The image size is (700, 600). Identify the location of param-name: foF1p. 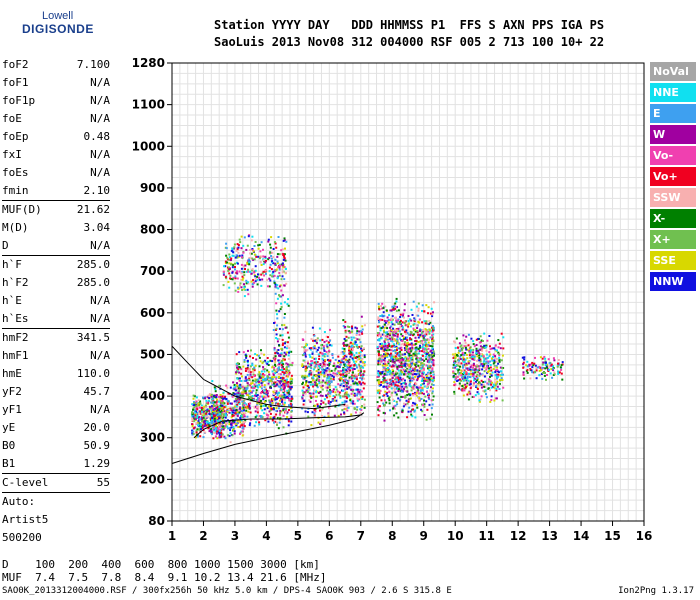
(19, 100).